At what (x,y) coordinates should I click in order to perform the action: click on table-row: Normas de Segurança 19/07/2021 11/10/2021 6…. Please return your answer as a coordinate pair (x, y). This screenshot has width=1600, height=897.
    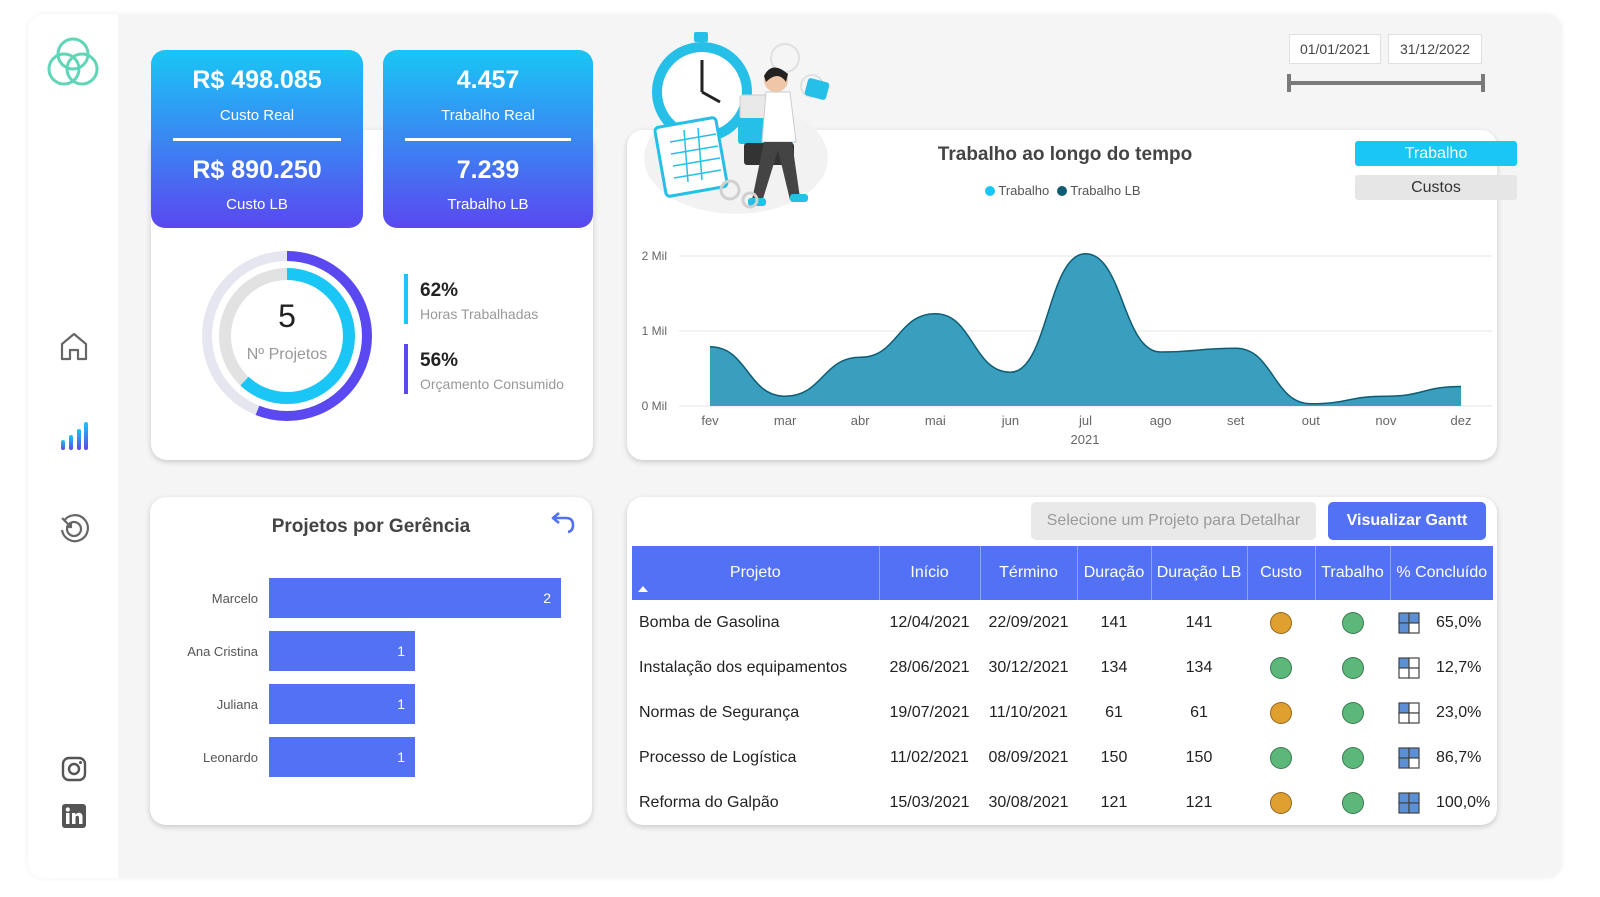
    Looking at the image, I should click on (1062, 712).